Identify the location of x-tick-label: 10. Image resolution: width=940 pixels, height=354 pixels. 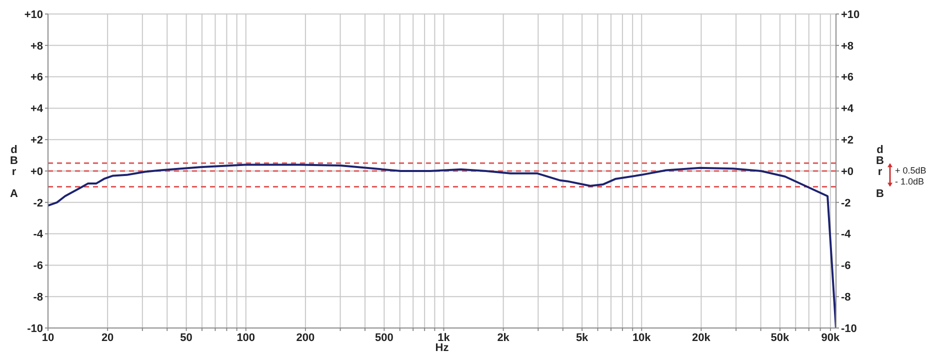
(48, 338).